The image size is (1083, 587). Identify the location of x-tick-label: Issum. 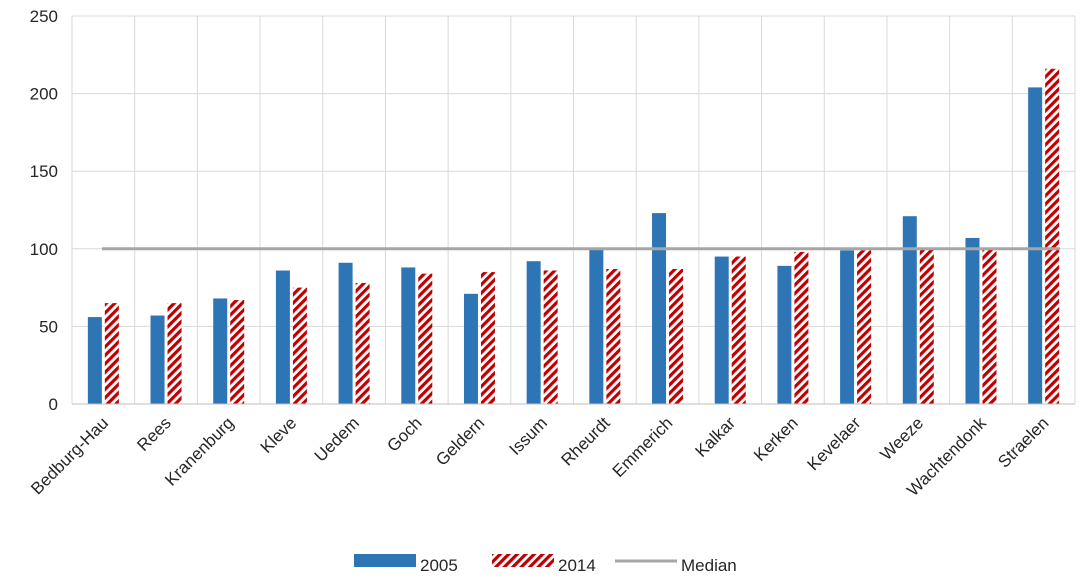
(527, 435).